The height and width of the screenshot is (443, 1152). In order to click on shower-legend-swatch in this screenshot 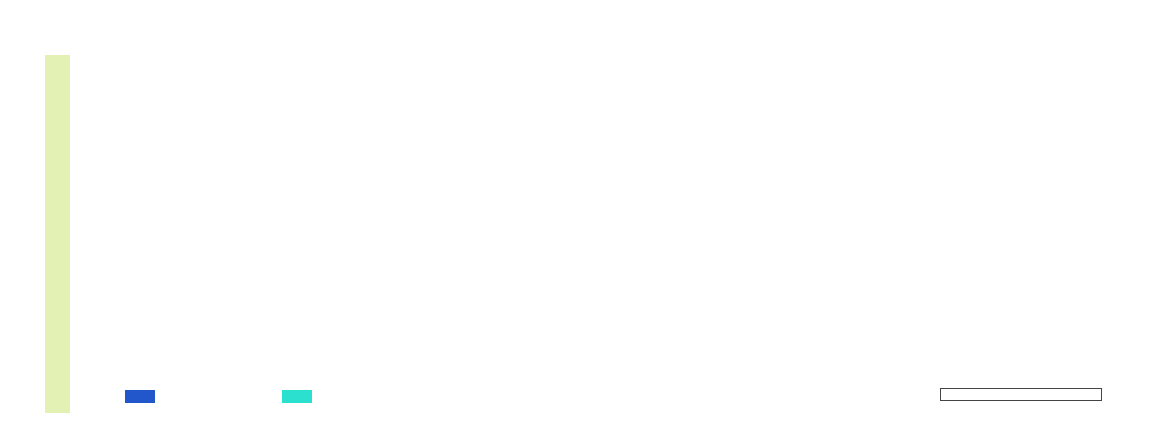, I will do `click(297, 396)`.